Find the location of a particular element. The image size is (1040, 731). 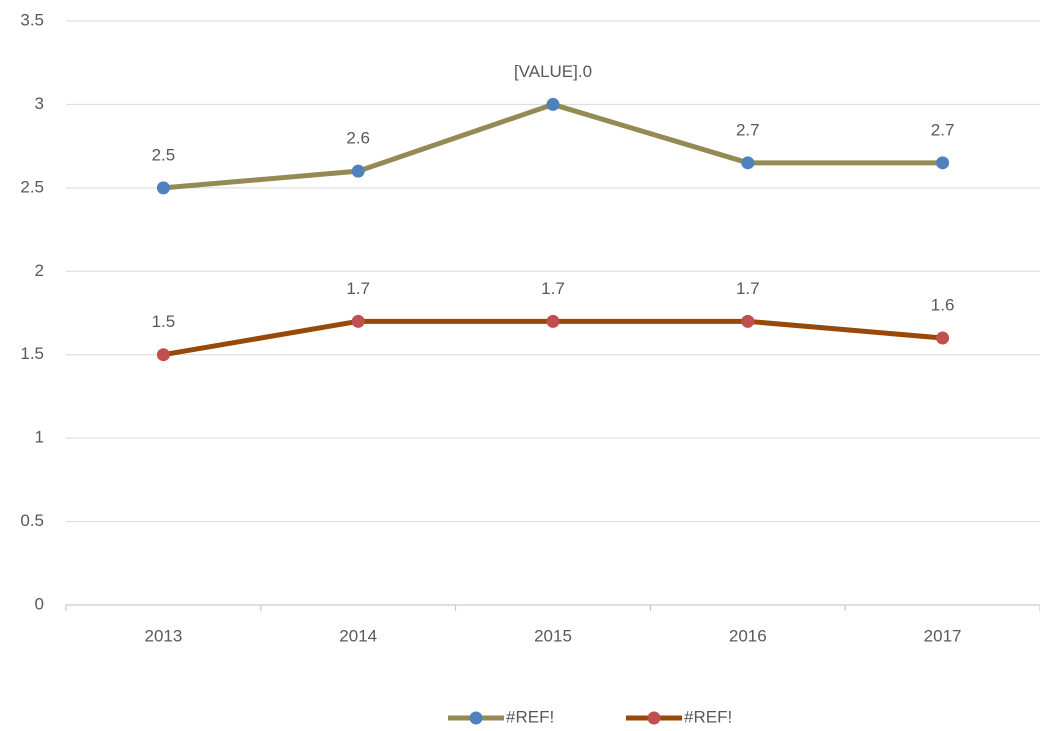

x-tick-label: 2017 is located at coordinates (943, 635).